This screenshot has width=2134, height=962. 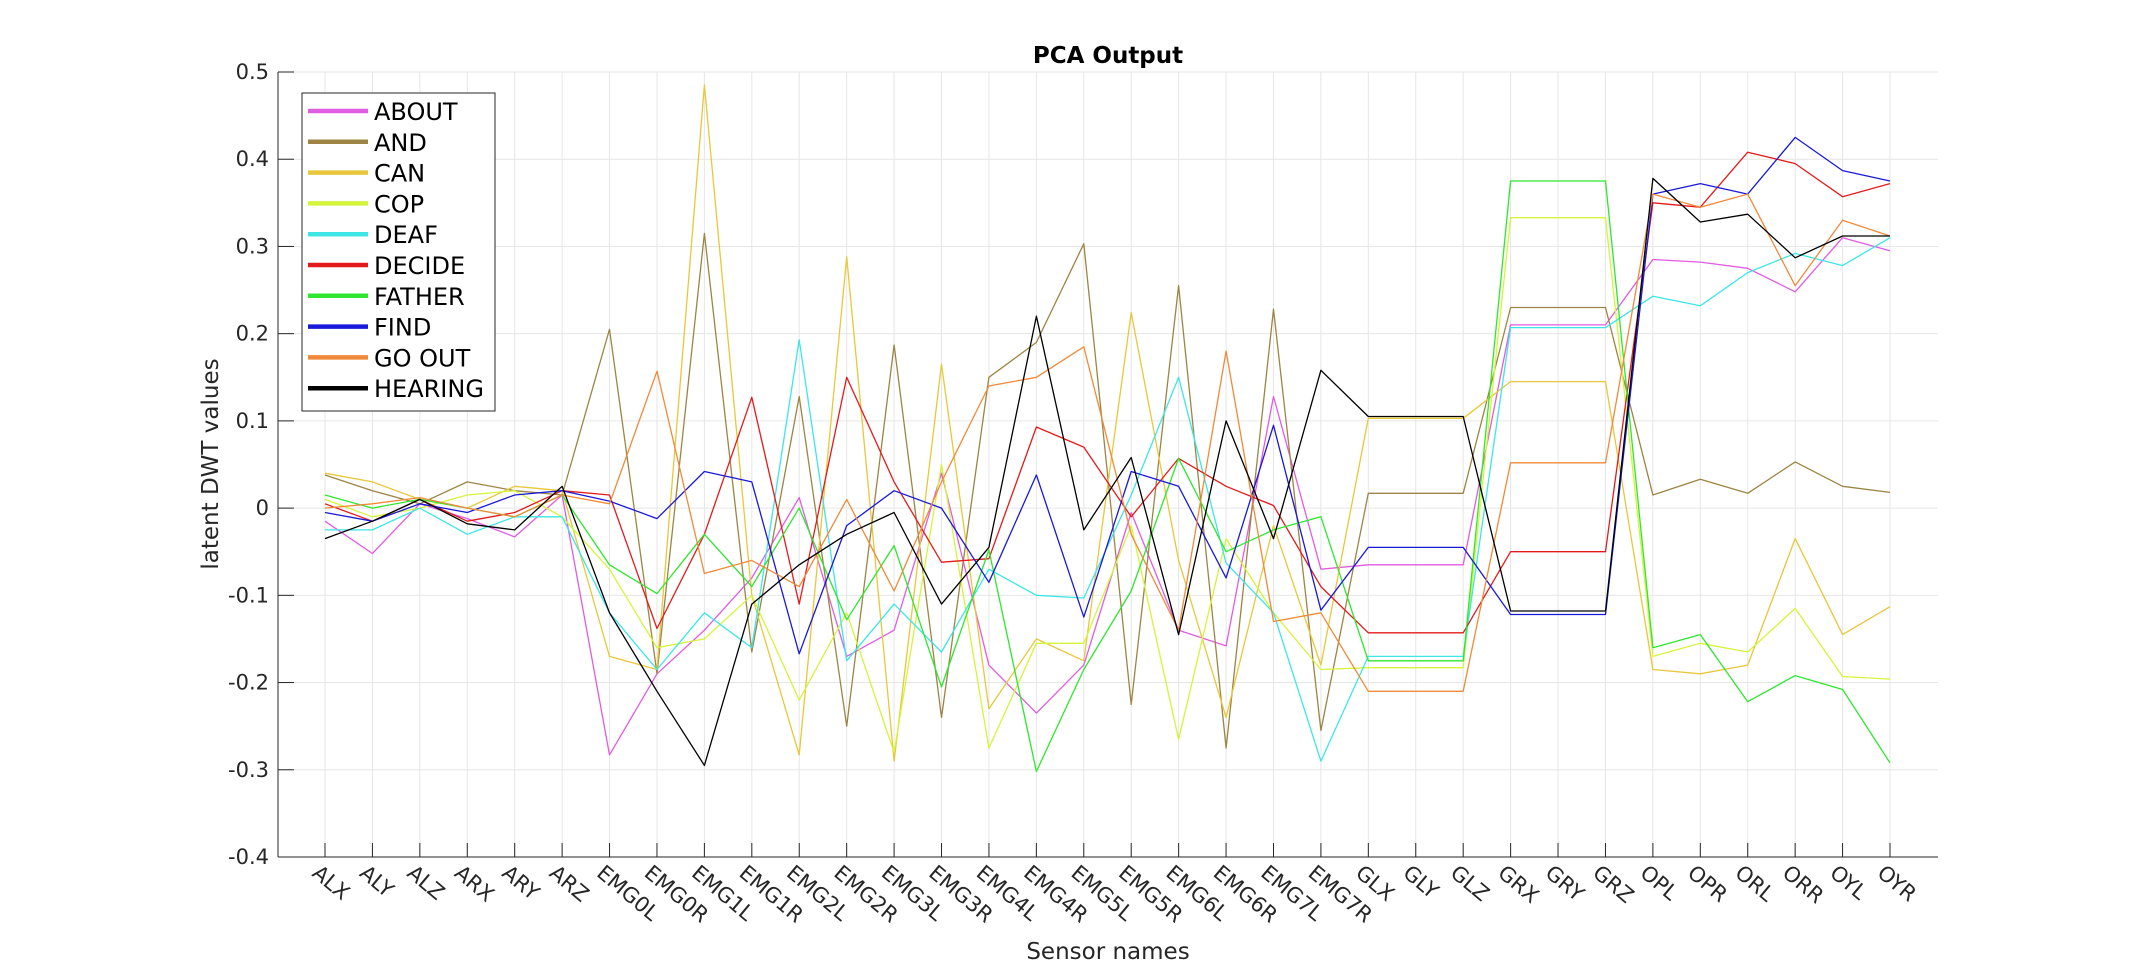 I want to click on y-tick-label: 0.3, so click(x=252, y=246).